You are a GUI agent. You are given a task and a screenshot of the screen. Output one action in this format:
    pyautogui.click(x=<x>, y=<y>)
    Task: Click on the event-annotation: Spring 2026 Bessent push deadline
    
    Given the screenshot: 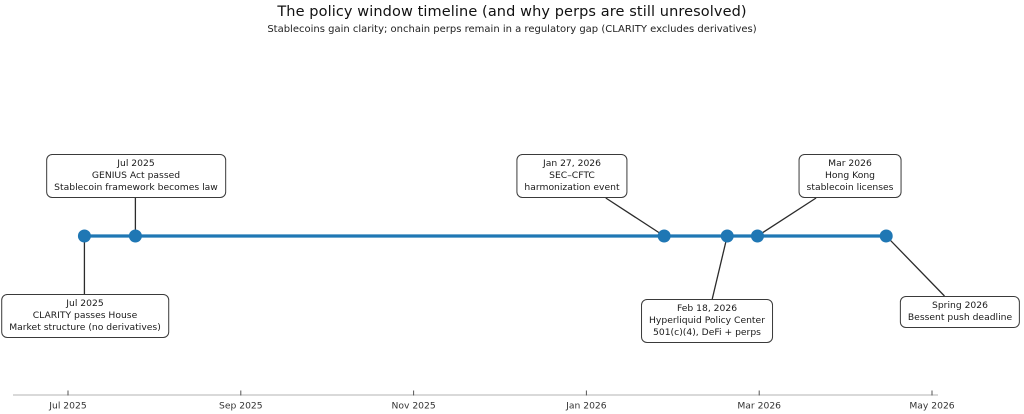 What is the action you would take?
    pyautogui.click(x=960, y=312)
    